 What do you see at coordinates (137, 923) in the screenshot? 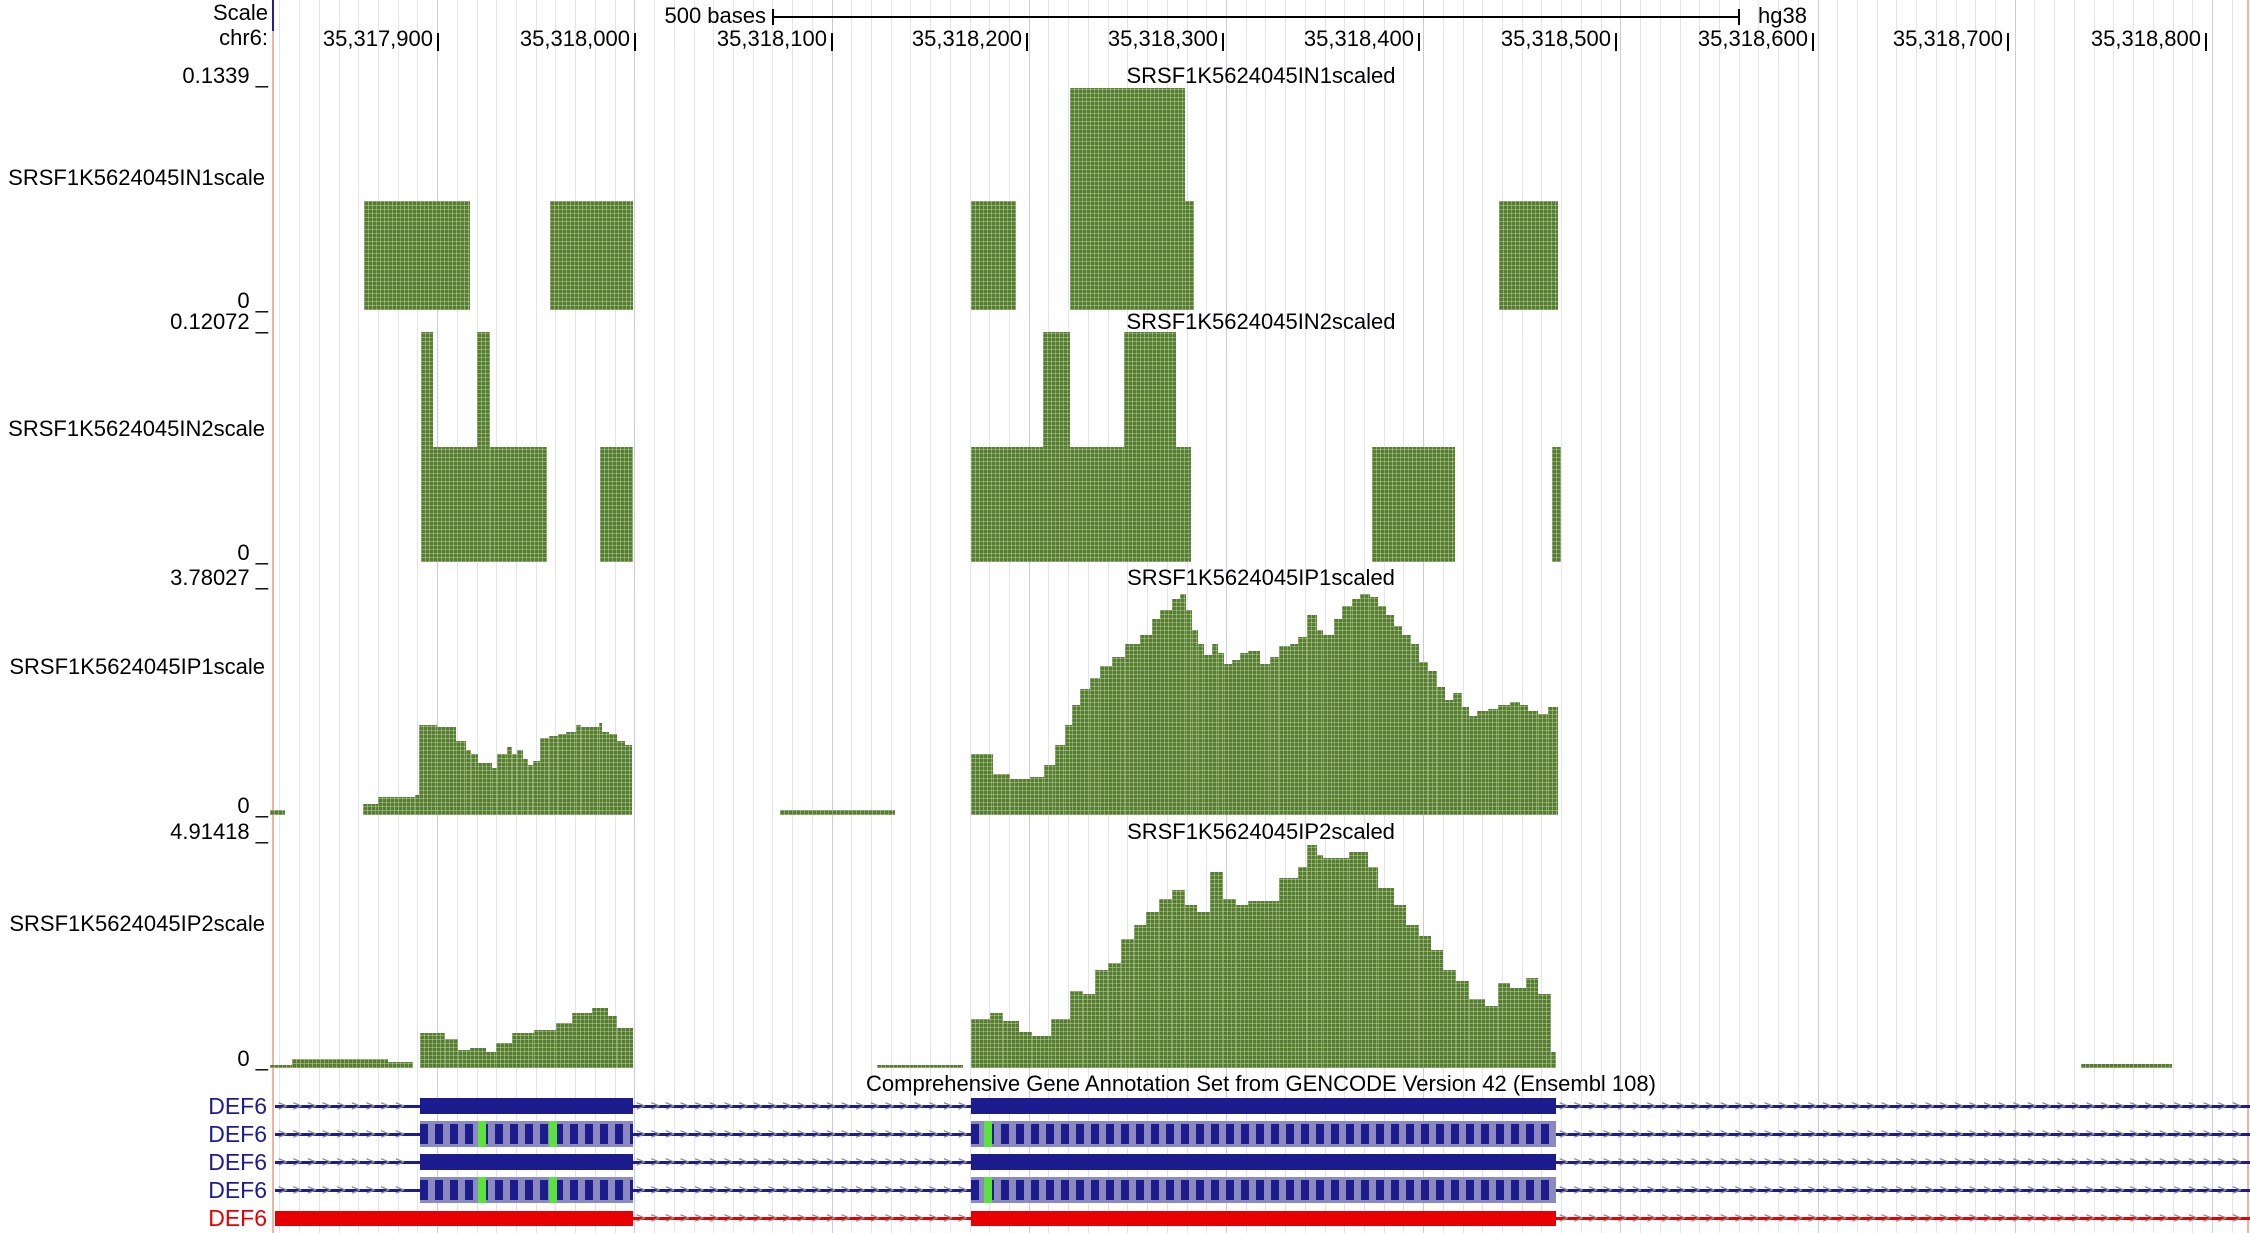
I see `track-name-label: SRSF1K5624045IP2scale` at bounding box center [137, 923].